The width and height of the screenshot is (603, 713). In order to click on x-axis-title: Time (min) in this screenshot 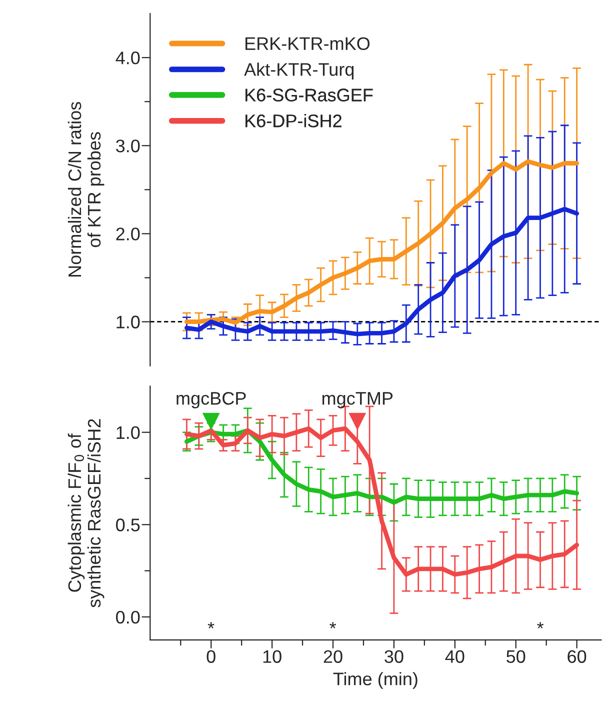, I will do `click(375, 680)`.